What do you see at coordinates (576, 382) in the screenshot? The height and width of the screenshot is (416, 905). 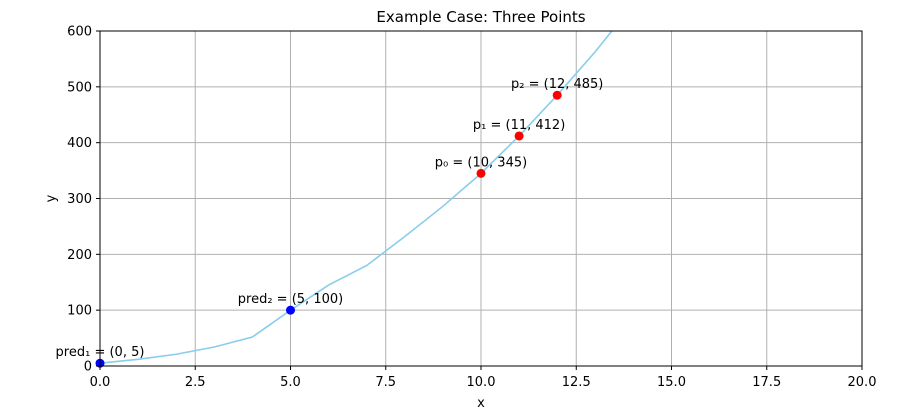 I see `x-tick-label: 12.5` at bounding box center [576, 382].